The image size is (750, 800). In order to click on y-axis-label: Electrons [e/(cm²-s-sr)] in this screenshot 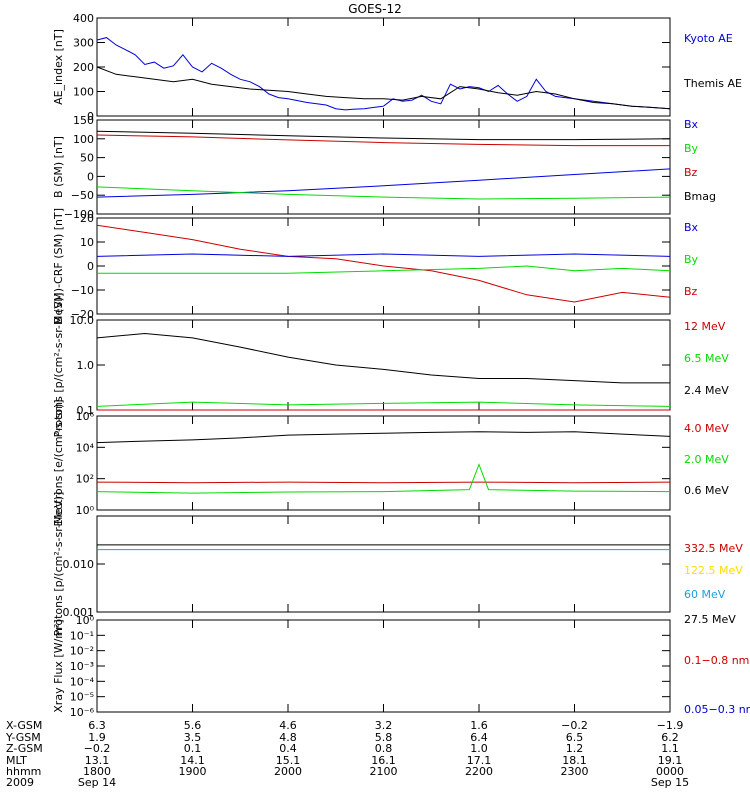, I will do `click(58, 462)`.